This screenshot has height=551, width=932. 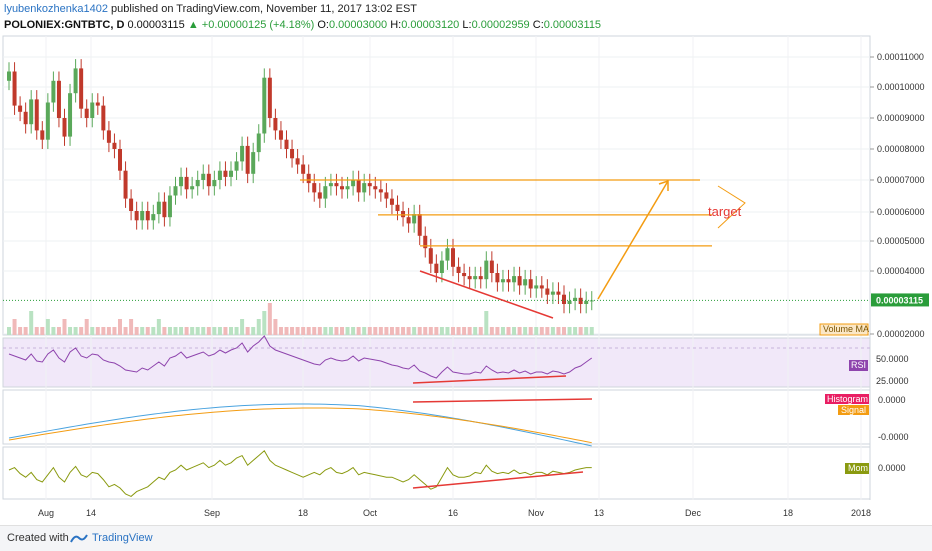 What do you see at coordinates (900, 57) in the screenshot?
I see `price-tick-label: 0.00011000` at bounding box center [900, 57].